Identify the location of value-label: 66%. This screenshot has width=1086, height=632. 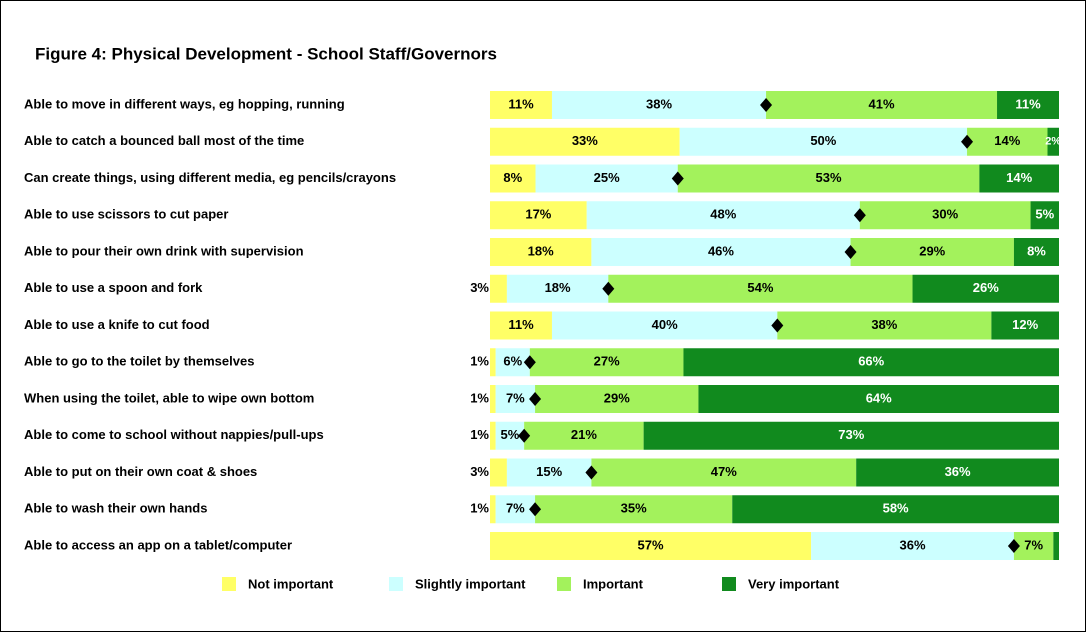
(871, 361).